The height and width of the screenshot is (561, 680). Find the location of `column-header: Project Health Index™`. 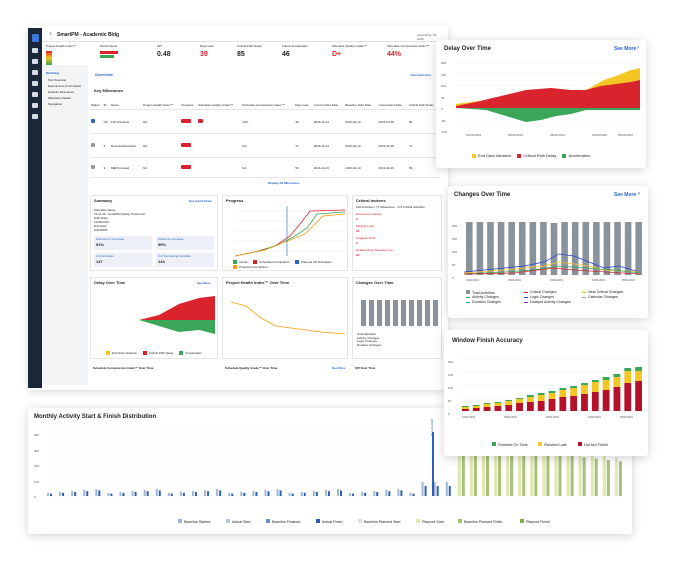

column-header: Project Health Index™ is located at coordinates (161, 105).